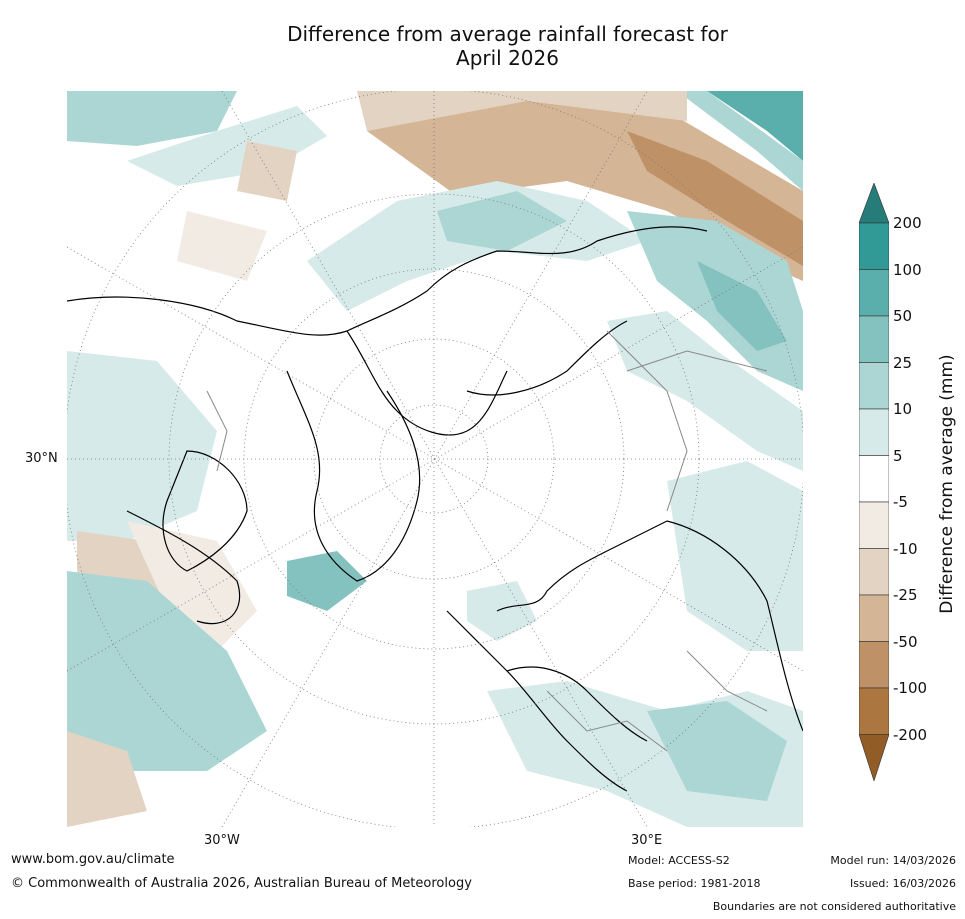  I want to click on colorbar, so click(874, 482).